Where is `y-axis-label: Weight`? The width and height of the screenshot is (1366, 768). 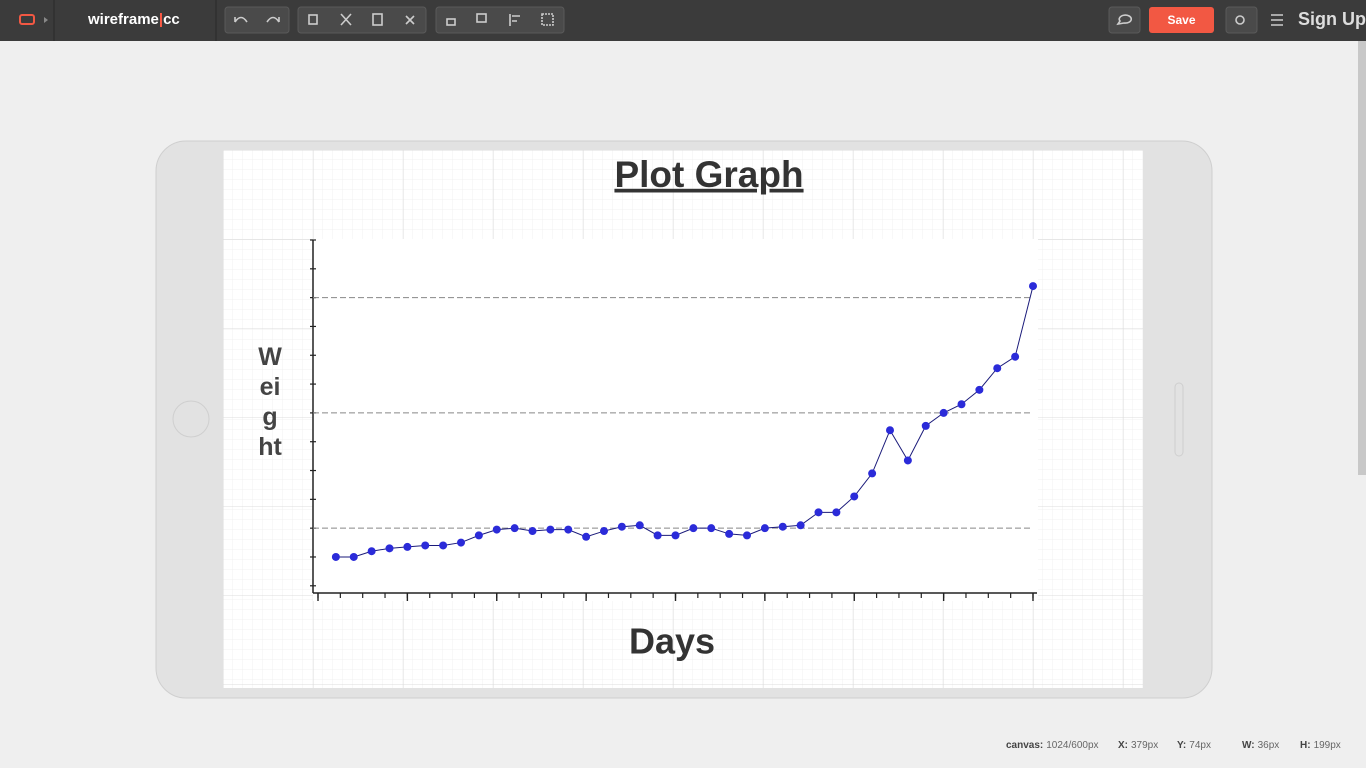 y-axis-label: Weight is located at coordinates (270, 402).